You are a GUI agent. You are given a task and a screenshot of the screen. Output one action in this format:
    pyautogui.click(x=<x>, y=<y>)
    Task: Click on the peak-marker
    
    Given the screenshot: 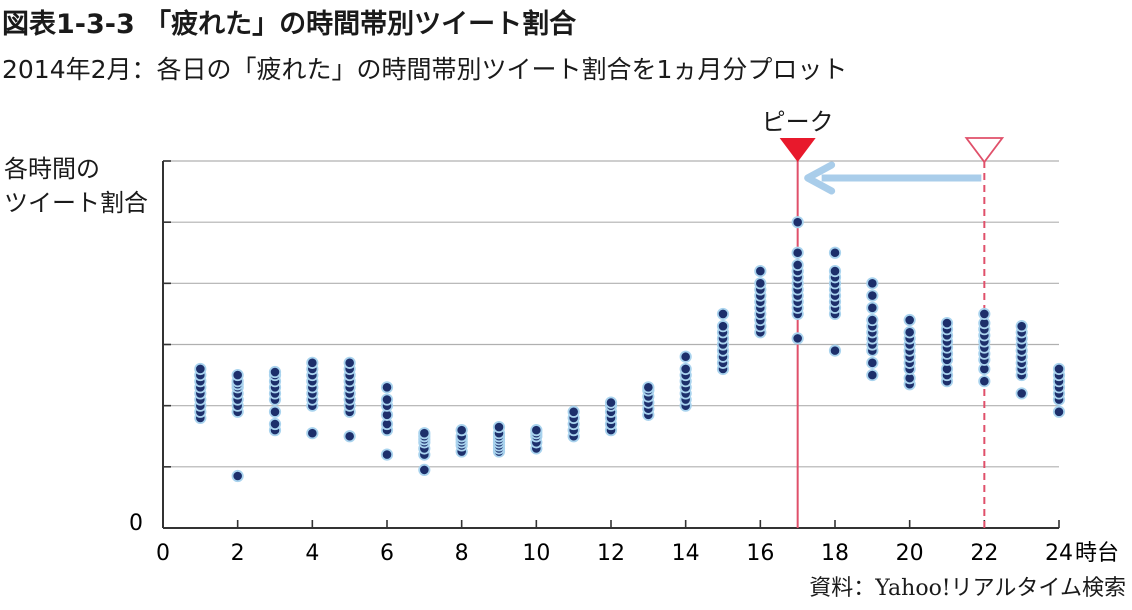 What is the action you would take?
    pyautogui.click(x=797, y=150)
    